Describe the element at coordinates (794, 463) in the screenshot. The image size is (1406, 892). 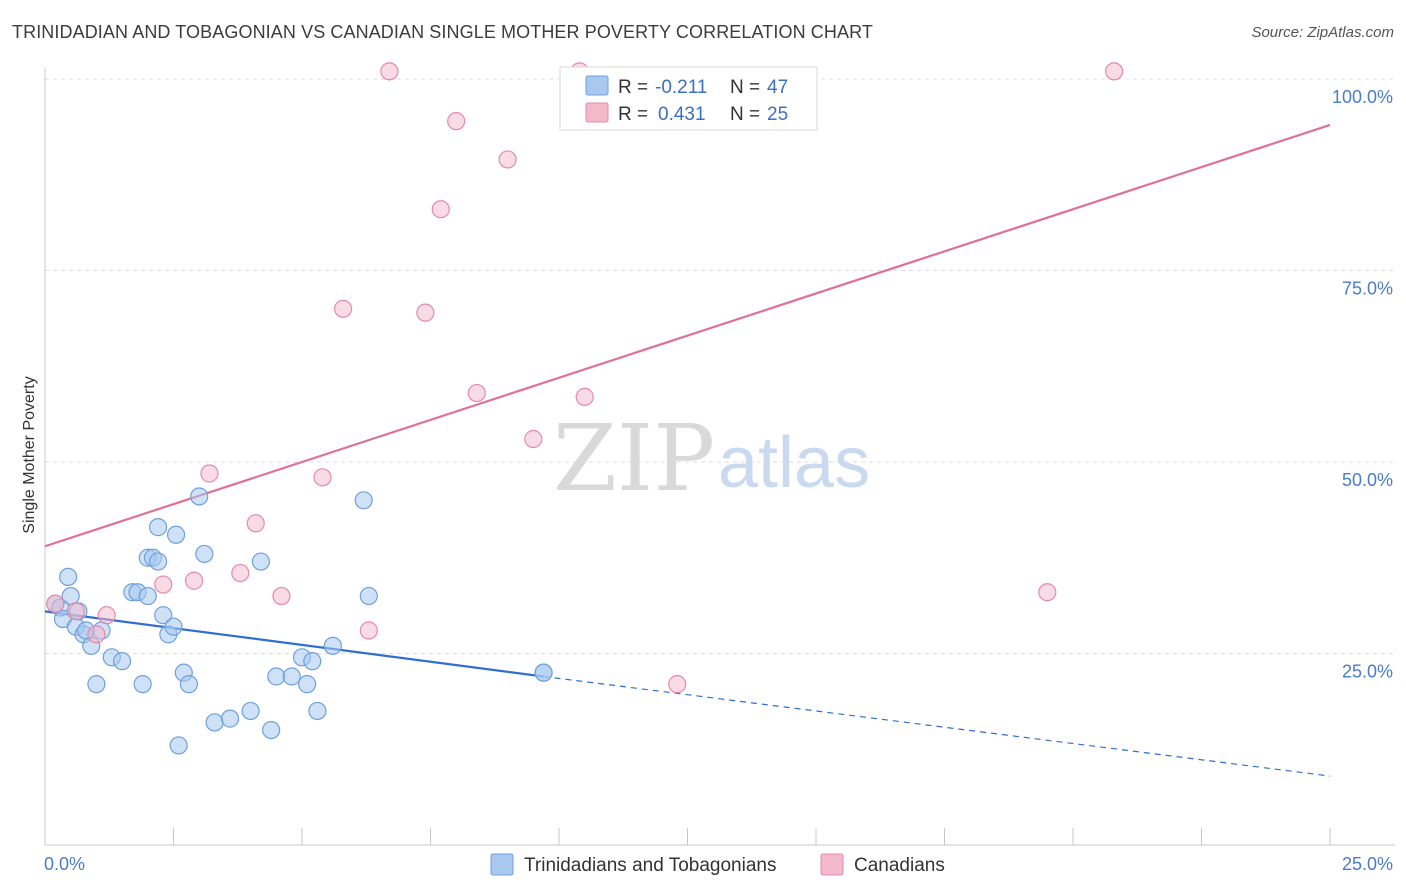
I see `watermark-atlas: atlas` at that location.